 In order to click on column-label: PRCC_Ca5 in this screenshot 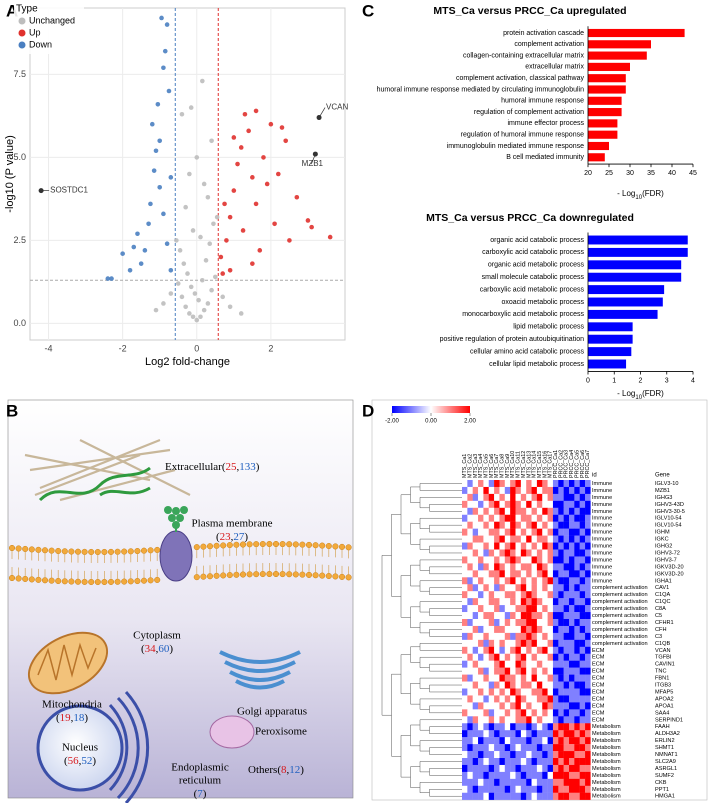, I will do `click(577, 464)`.